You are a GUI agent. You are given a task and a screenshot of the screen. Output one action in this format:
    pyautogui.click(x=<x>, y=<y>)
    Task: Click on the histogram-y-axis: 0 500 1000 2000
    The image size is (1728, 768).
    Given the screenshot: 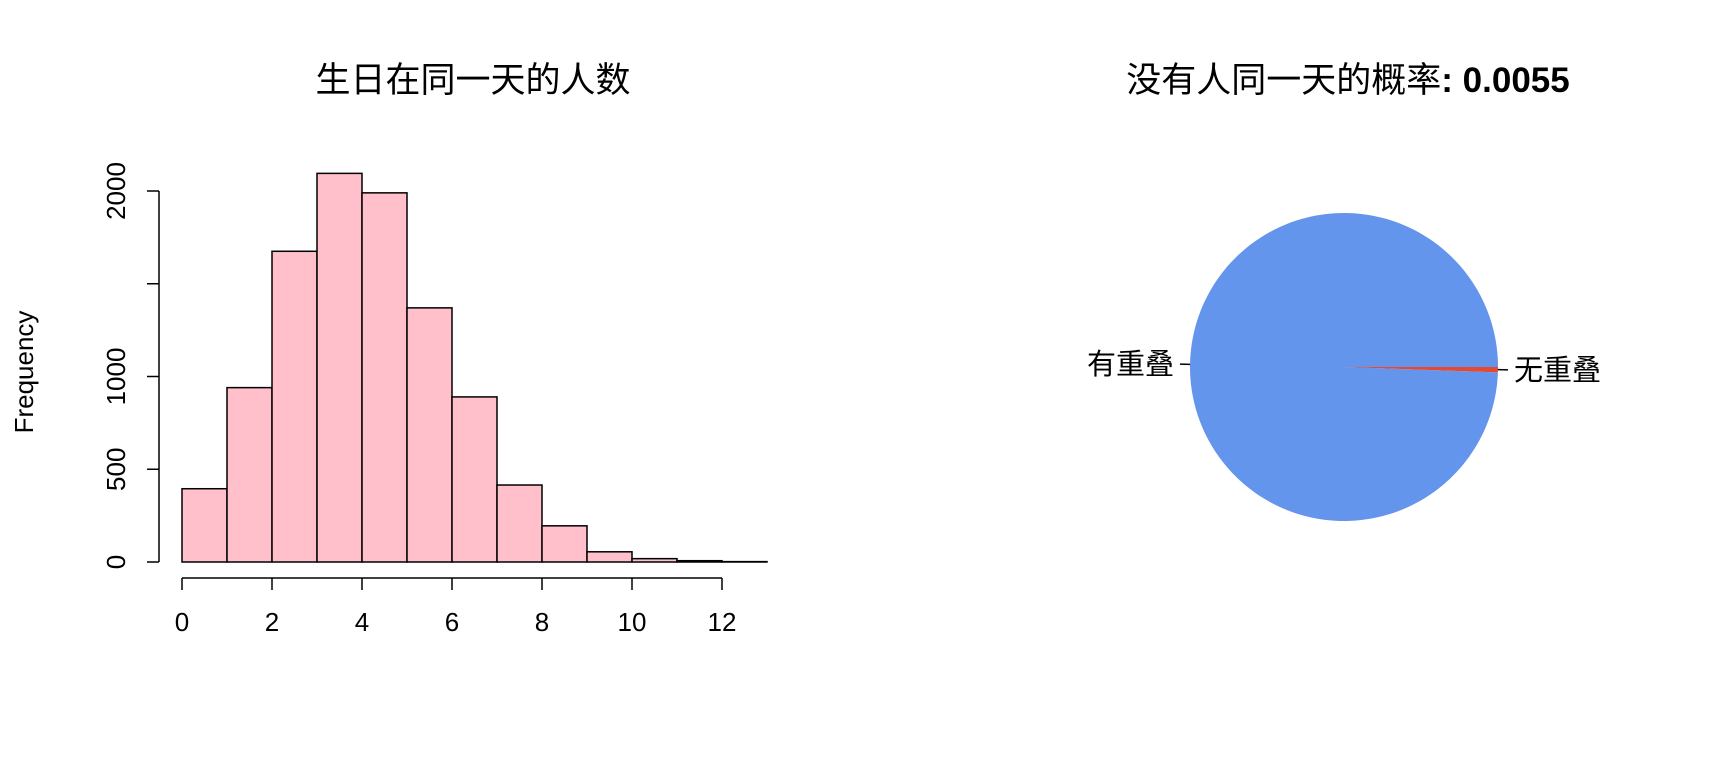 What is the action you would take?
    pyautogui.click(x=130, y=365)
    